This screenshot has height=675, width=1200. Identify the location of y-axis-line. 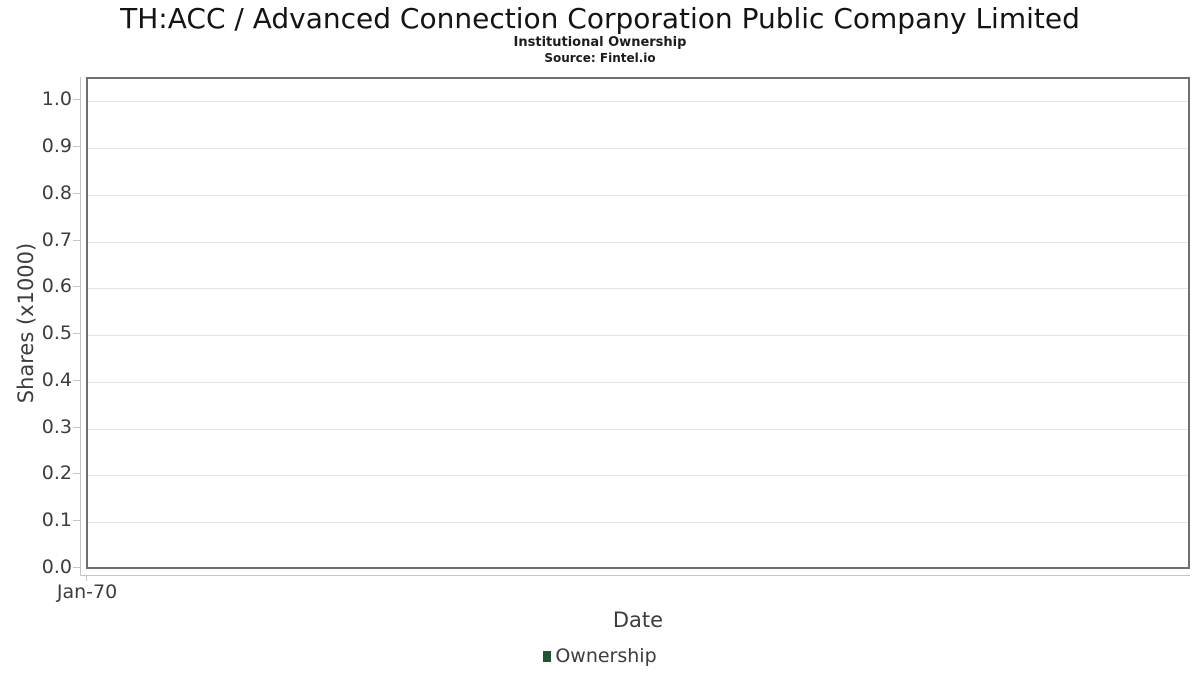
(80, 326).